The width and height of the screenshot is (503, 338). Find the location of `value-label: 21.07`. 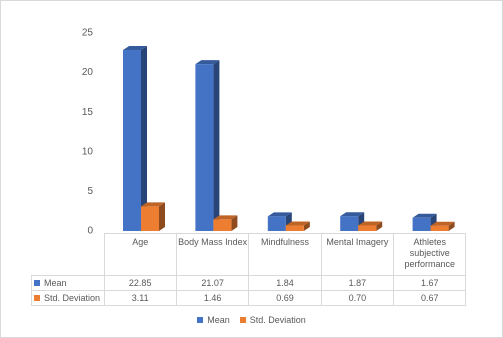

value-label: 21.07 is located at coordinates (212, 283).